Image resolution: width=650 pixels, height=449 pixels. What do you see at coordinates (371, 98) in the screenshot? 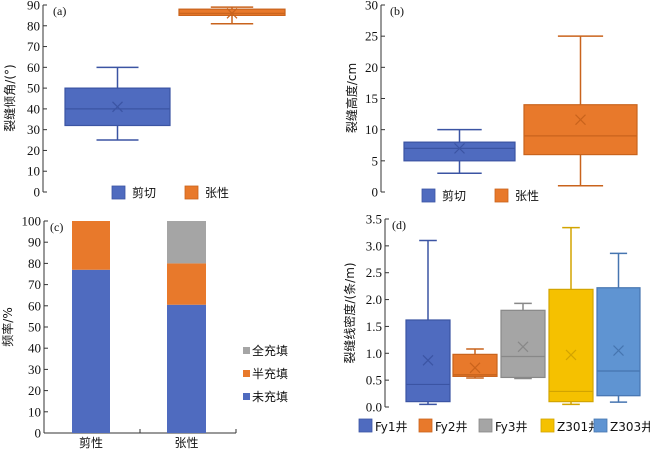
I see `y-tick-label: 15` at bounding box center [371, 98].